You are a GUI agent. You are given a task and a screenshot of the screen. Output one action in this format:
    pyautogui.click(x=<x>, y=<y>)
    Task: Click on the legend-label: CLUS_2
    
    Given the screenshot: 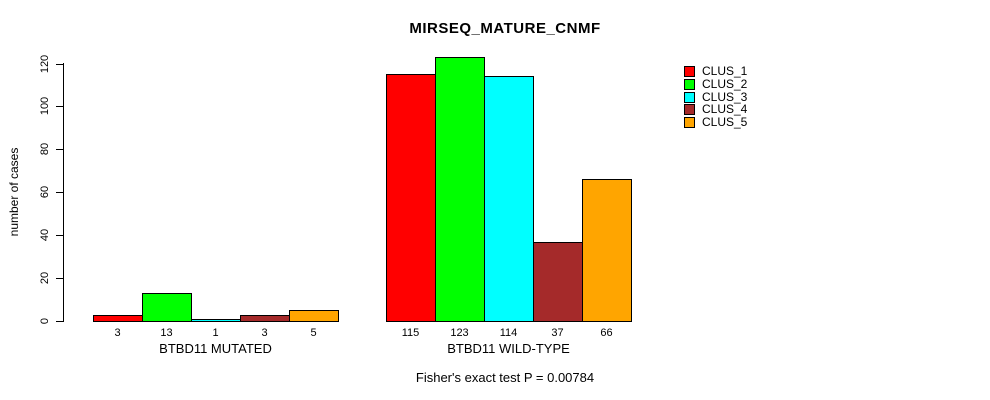 What is the action you would take?
    pyautogui.click(x=725, y=83)
    